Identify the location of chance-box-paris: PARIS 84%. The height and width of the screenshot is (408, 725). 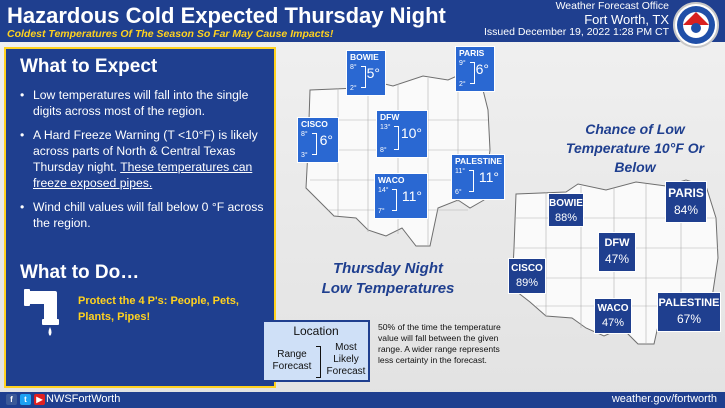
(686, 202).